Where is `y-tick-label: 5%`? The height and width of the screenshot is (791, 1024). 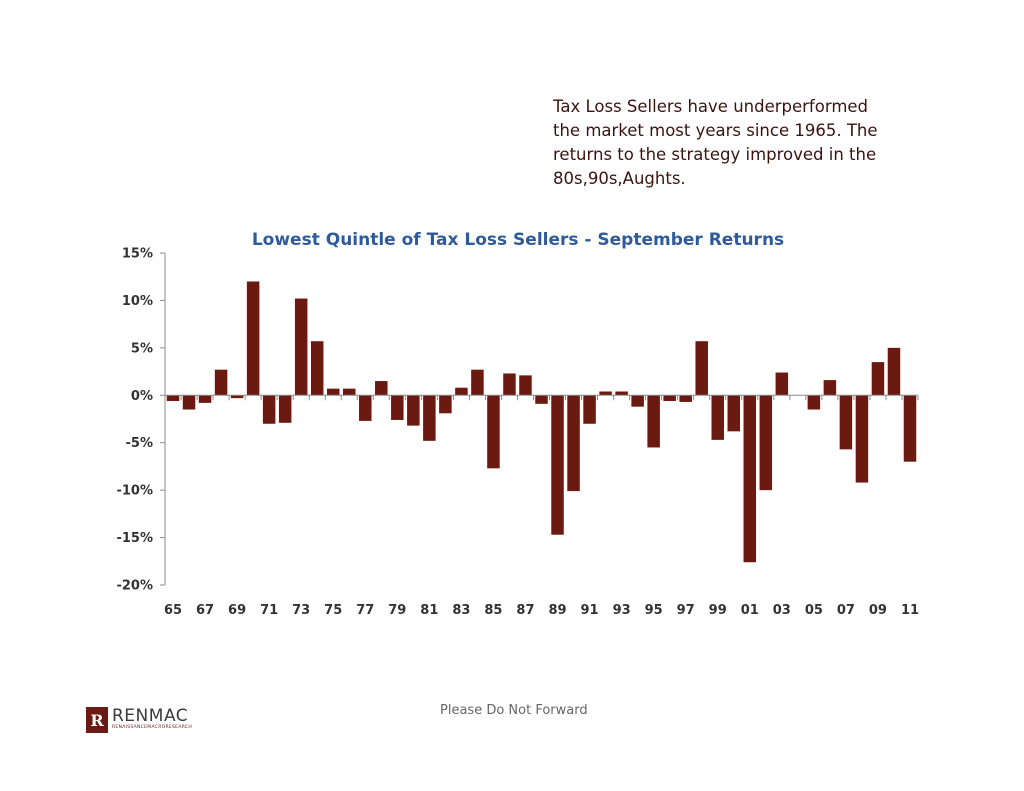 y-tick-label: 5% is located at coordinates (142, 348).